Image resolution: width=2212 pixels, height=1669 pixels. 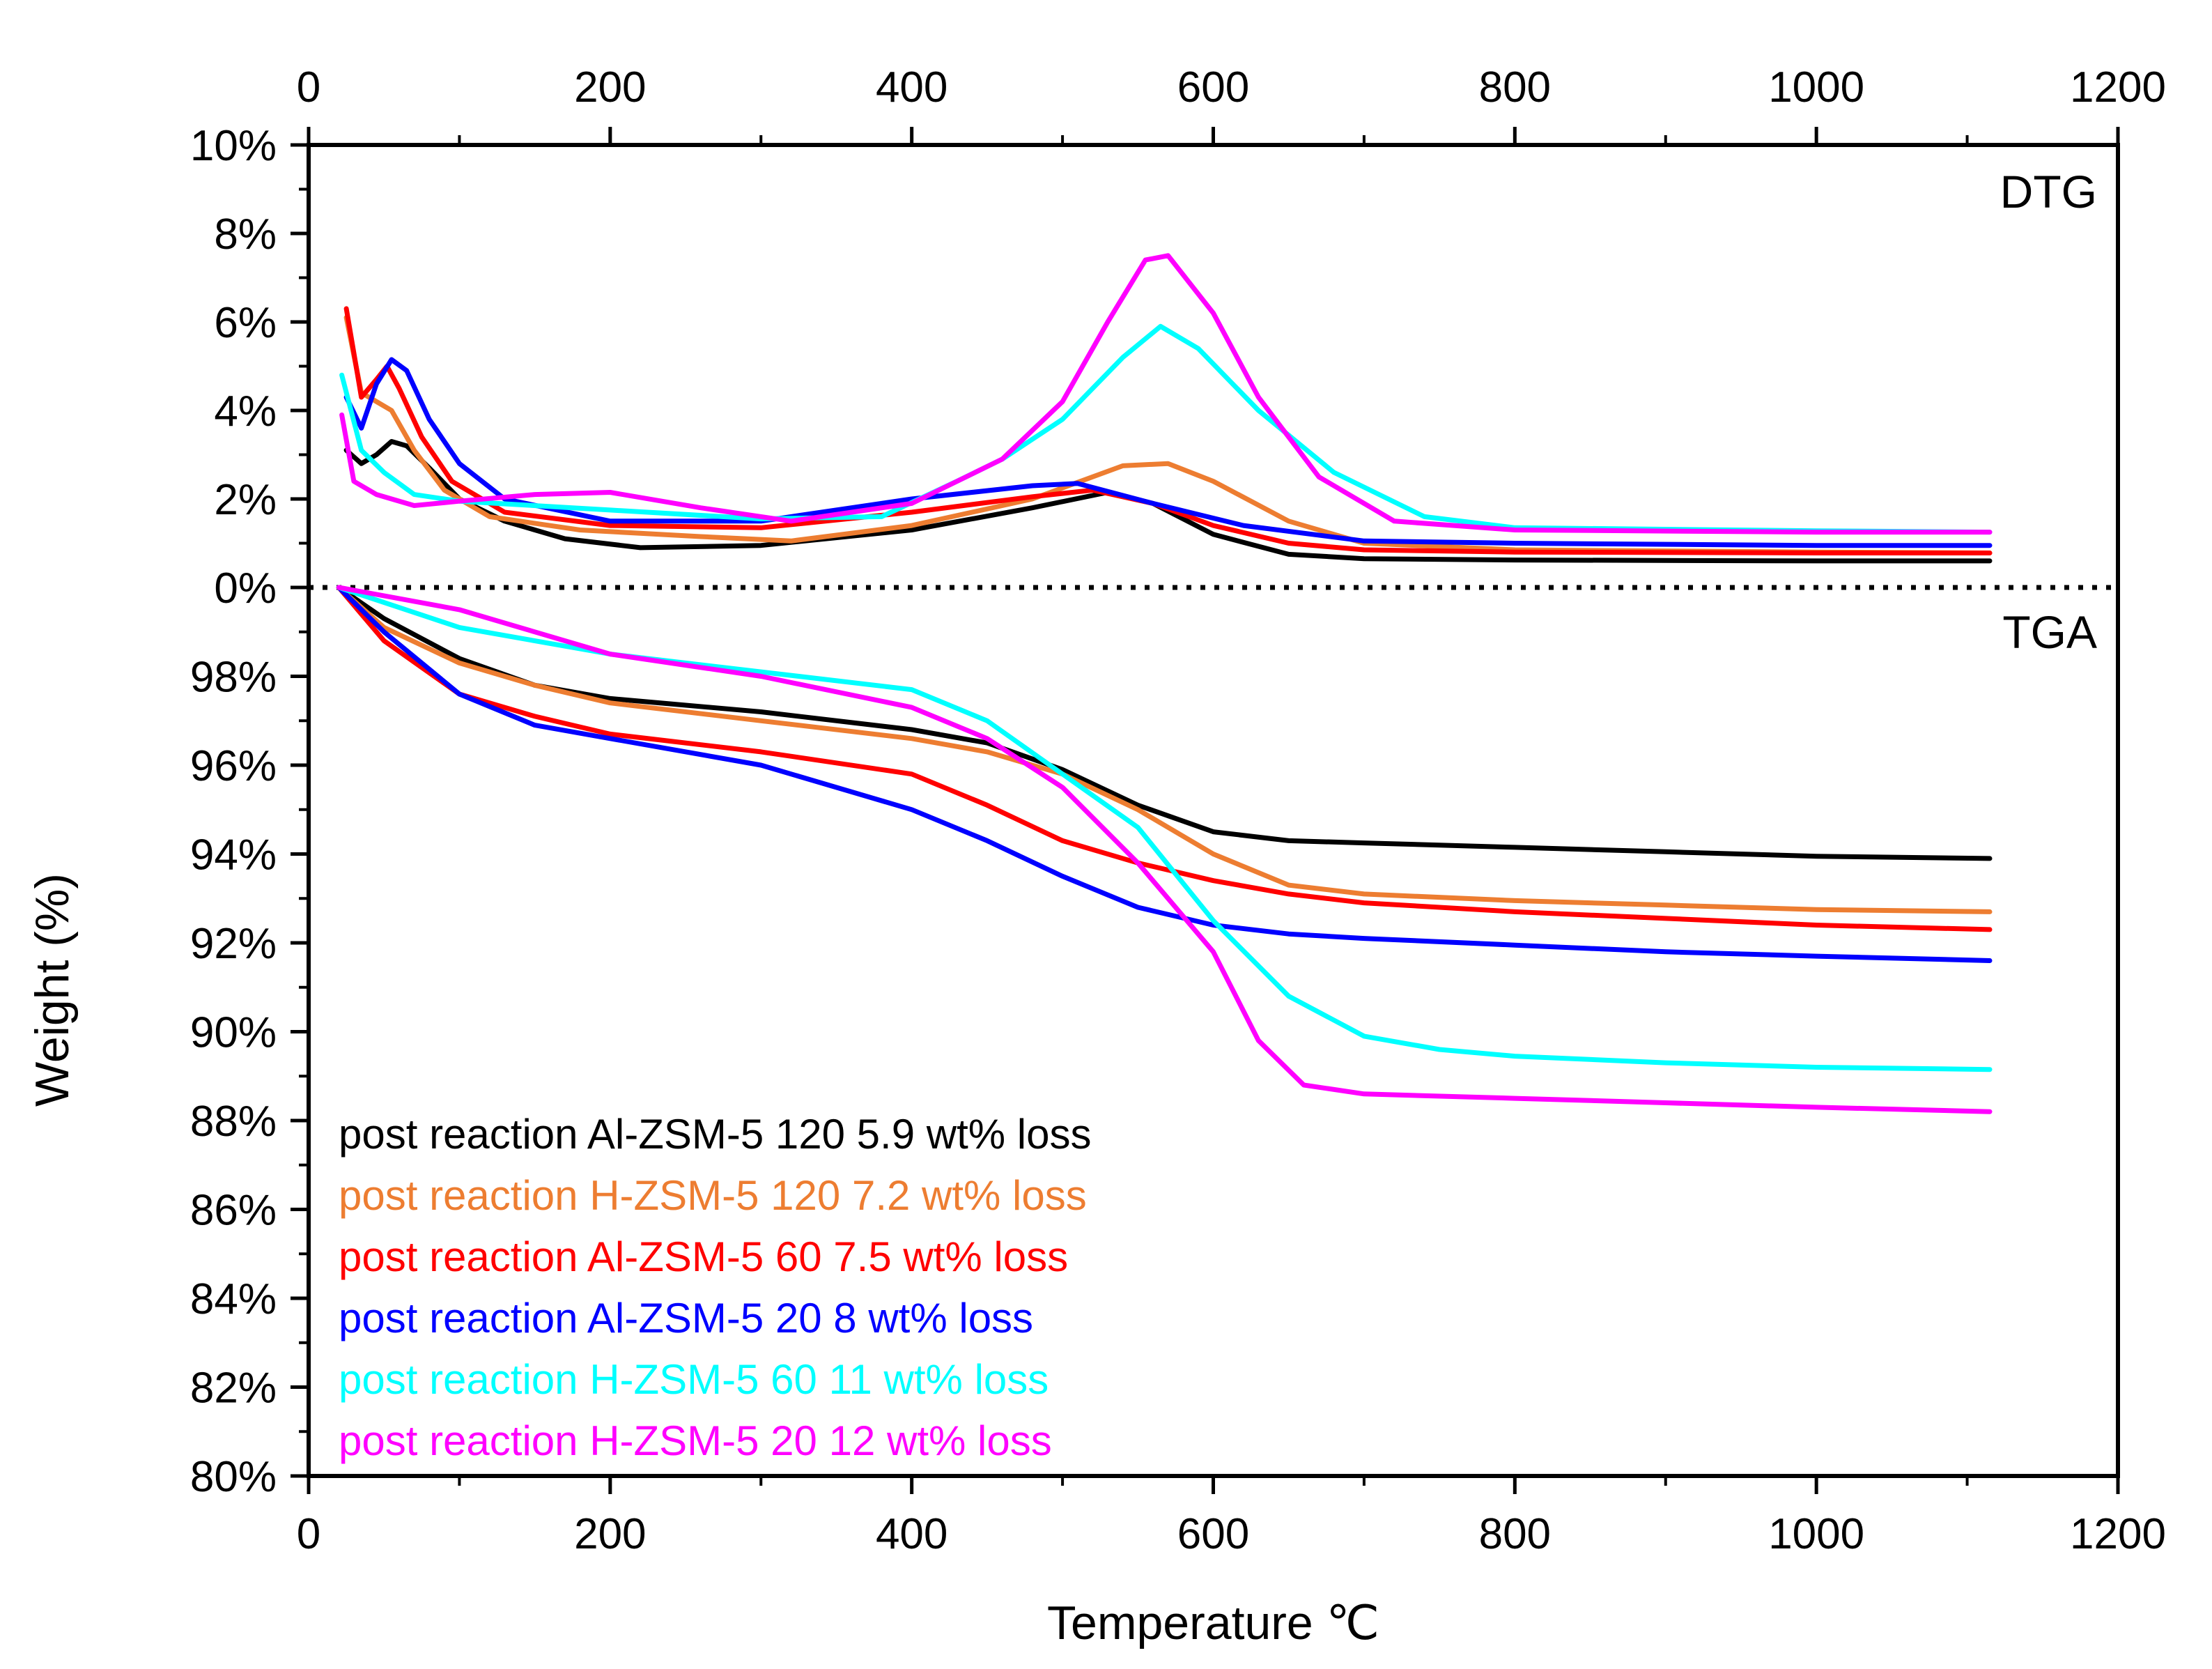 What do you see at coordinates (1515, 1534) in the screenshot?
I see `x-tick-label: 800` at bounding box center [1515, 1534].